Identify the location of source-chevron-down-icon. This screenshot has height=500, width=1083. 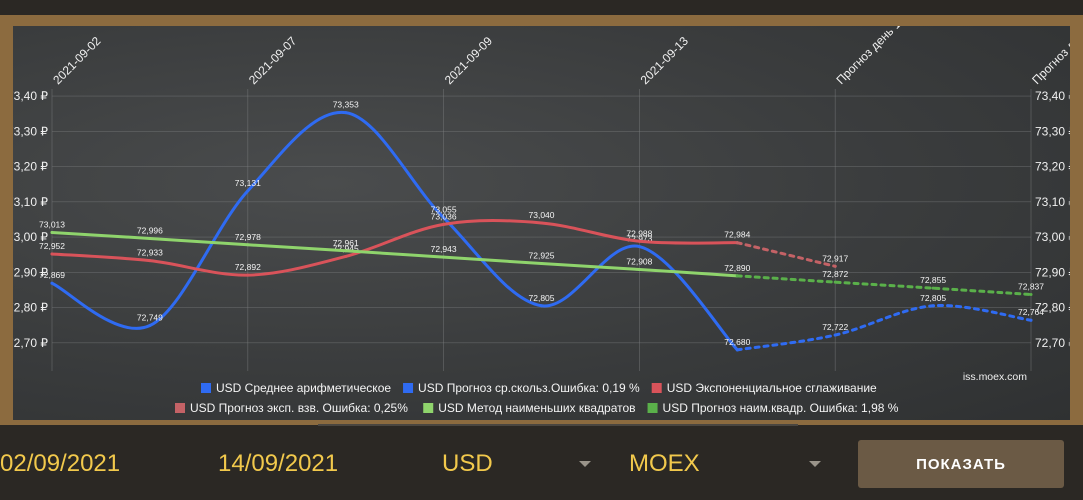
(815, 464).